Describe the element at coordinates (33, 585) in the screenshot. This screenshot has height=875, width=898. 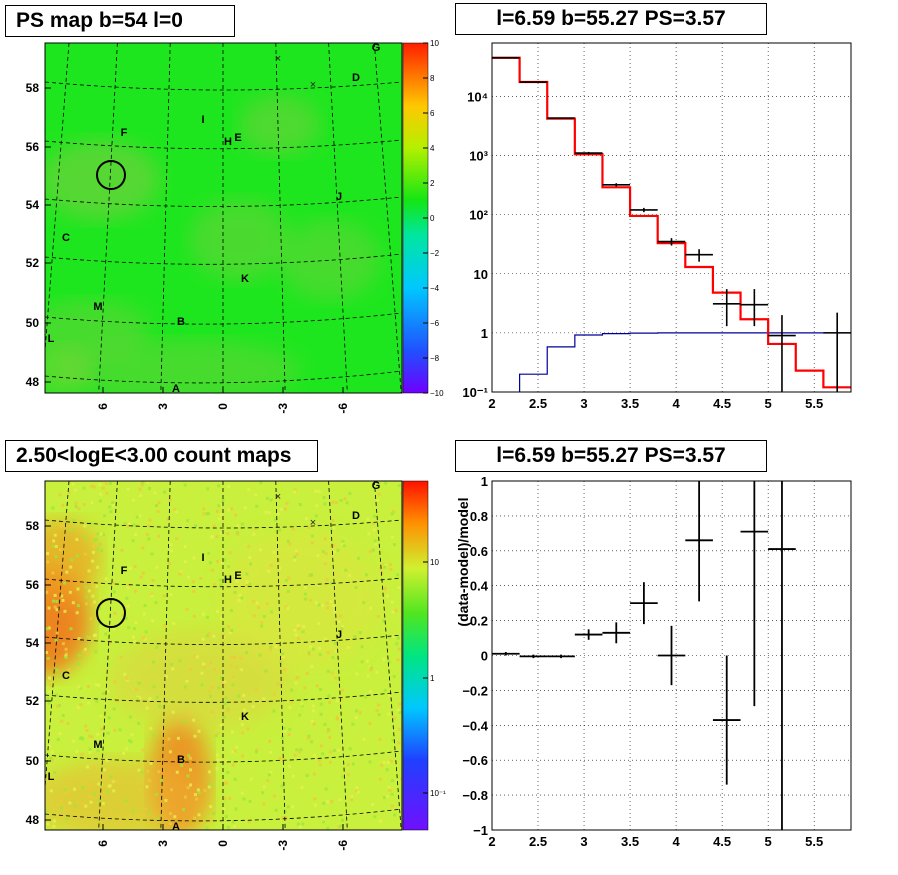
I see `lat-tick-label: 56` at that location.